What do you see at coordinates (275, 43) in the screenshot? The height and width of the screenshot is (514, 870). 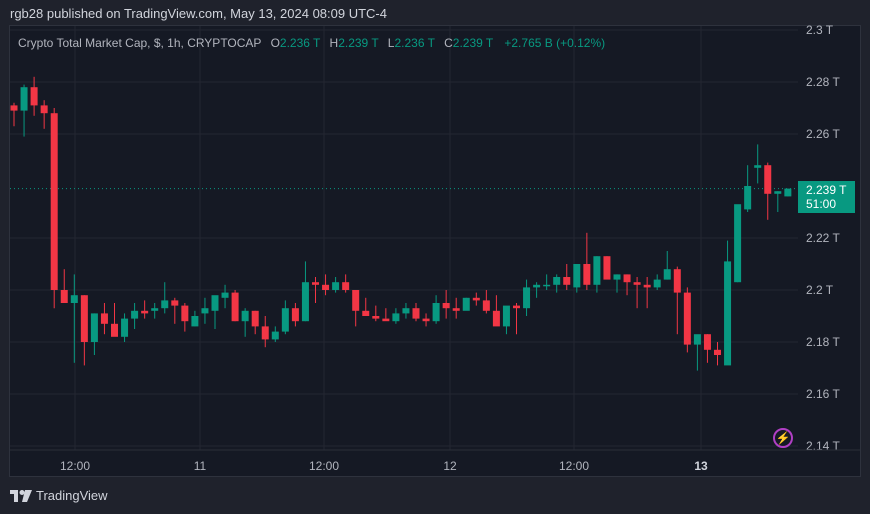 I see `open-label: O` at bounding box center [275, 43].